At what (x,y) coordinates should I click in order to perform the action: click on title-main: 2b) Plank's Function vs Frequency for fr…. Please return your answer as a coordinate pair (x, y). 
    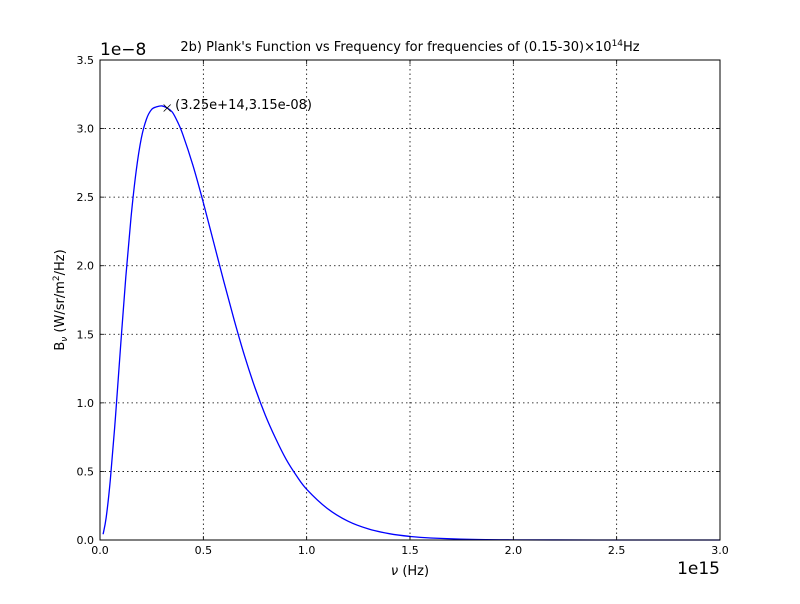
    Looking at the image, I should click on (382, 47).